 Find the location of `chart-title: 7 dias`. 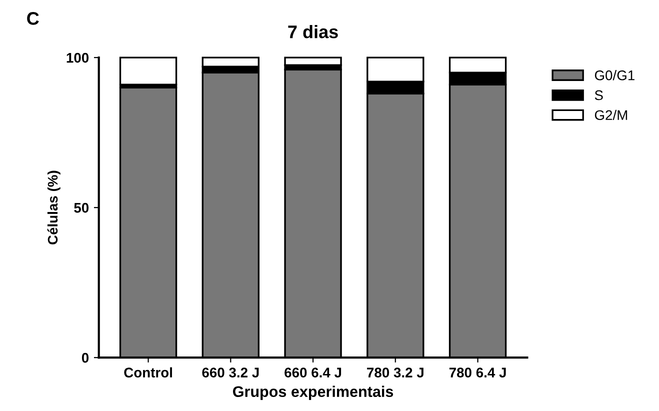

chart-title: 7 dias is located at coordinates (313, 31).